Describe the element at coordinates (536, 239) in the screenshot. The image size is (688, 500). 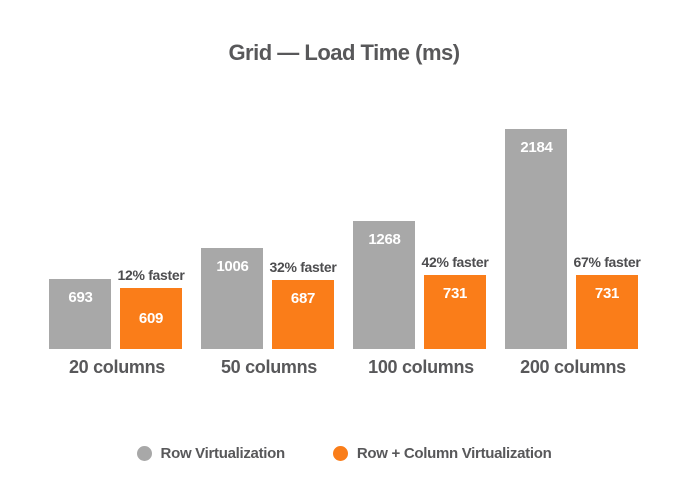
I see `bar-row-virtualization: 2184` at that location.